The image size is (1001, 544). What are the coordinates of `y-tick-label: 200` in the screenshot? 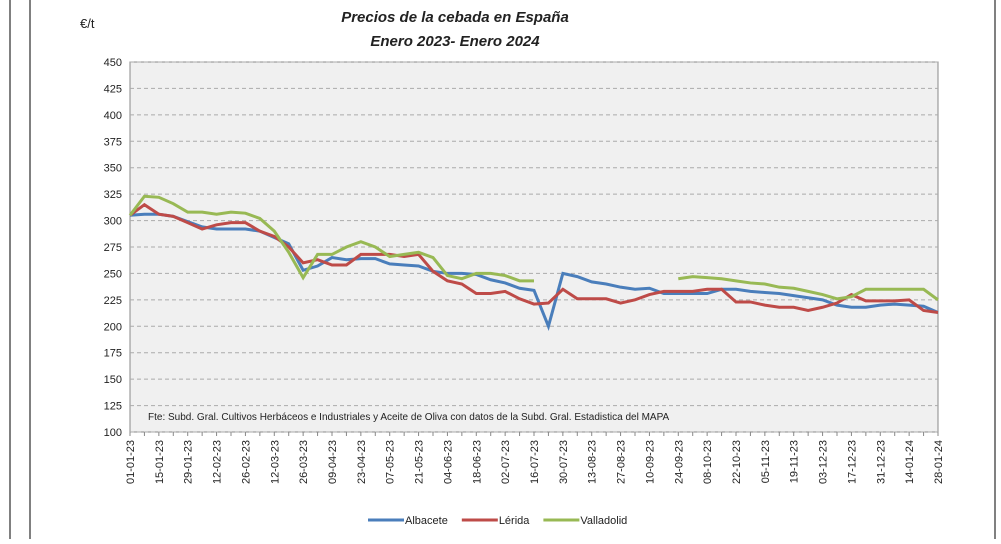 It's located at (113, 327).